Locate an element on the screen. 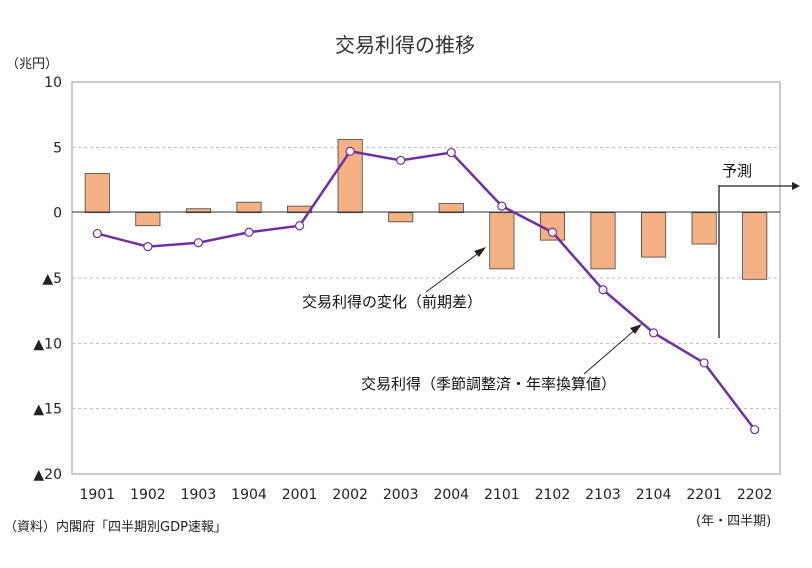  x-tick-label: 1901 is located at coordinates (97, 495).